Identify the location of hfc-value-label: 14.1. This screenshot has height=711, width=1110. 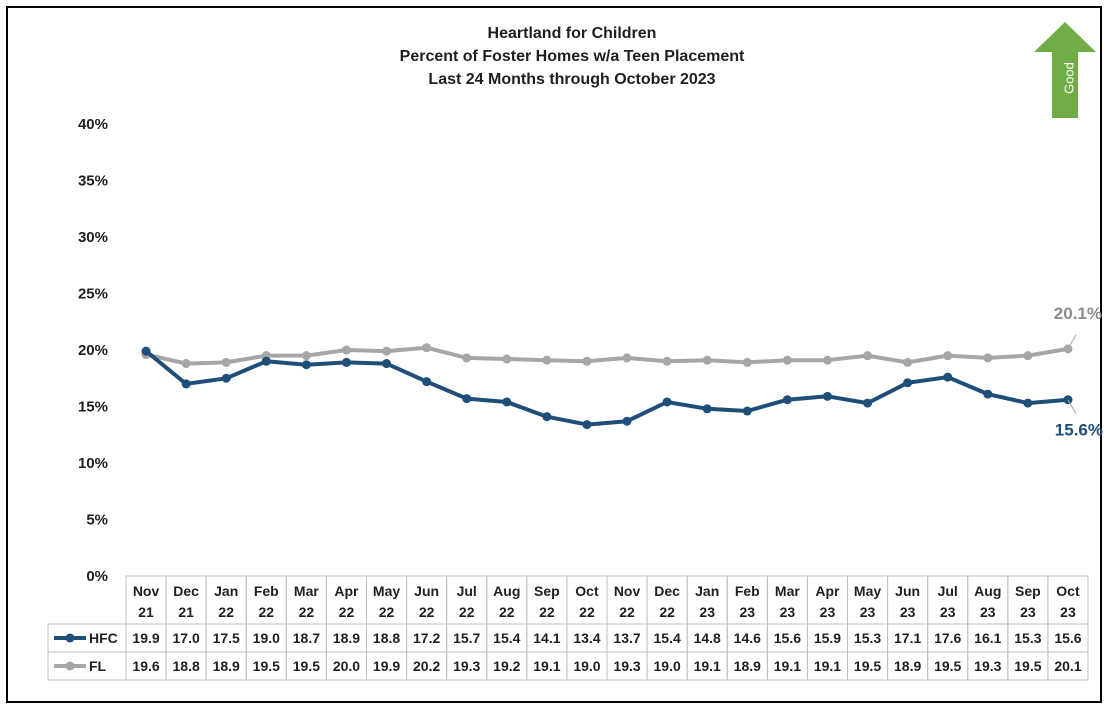
(546, 638).